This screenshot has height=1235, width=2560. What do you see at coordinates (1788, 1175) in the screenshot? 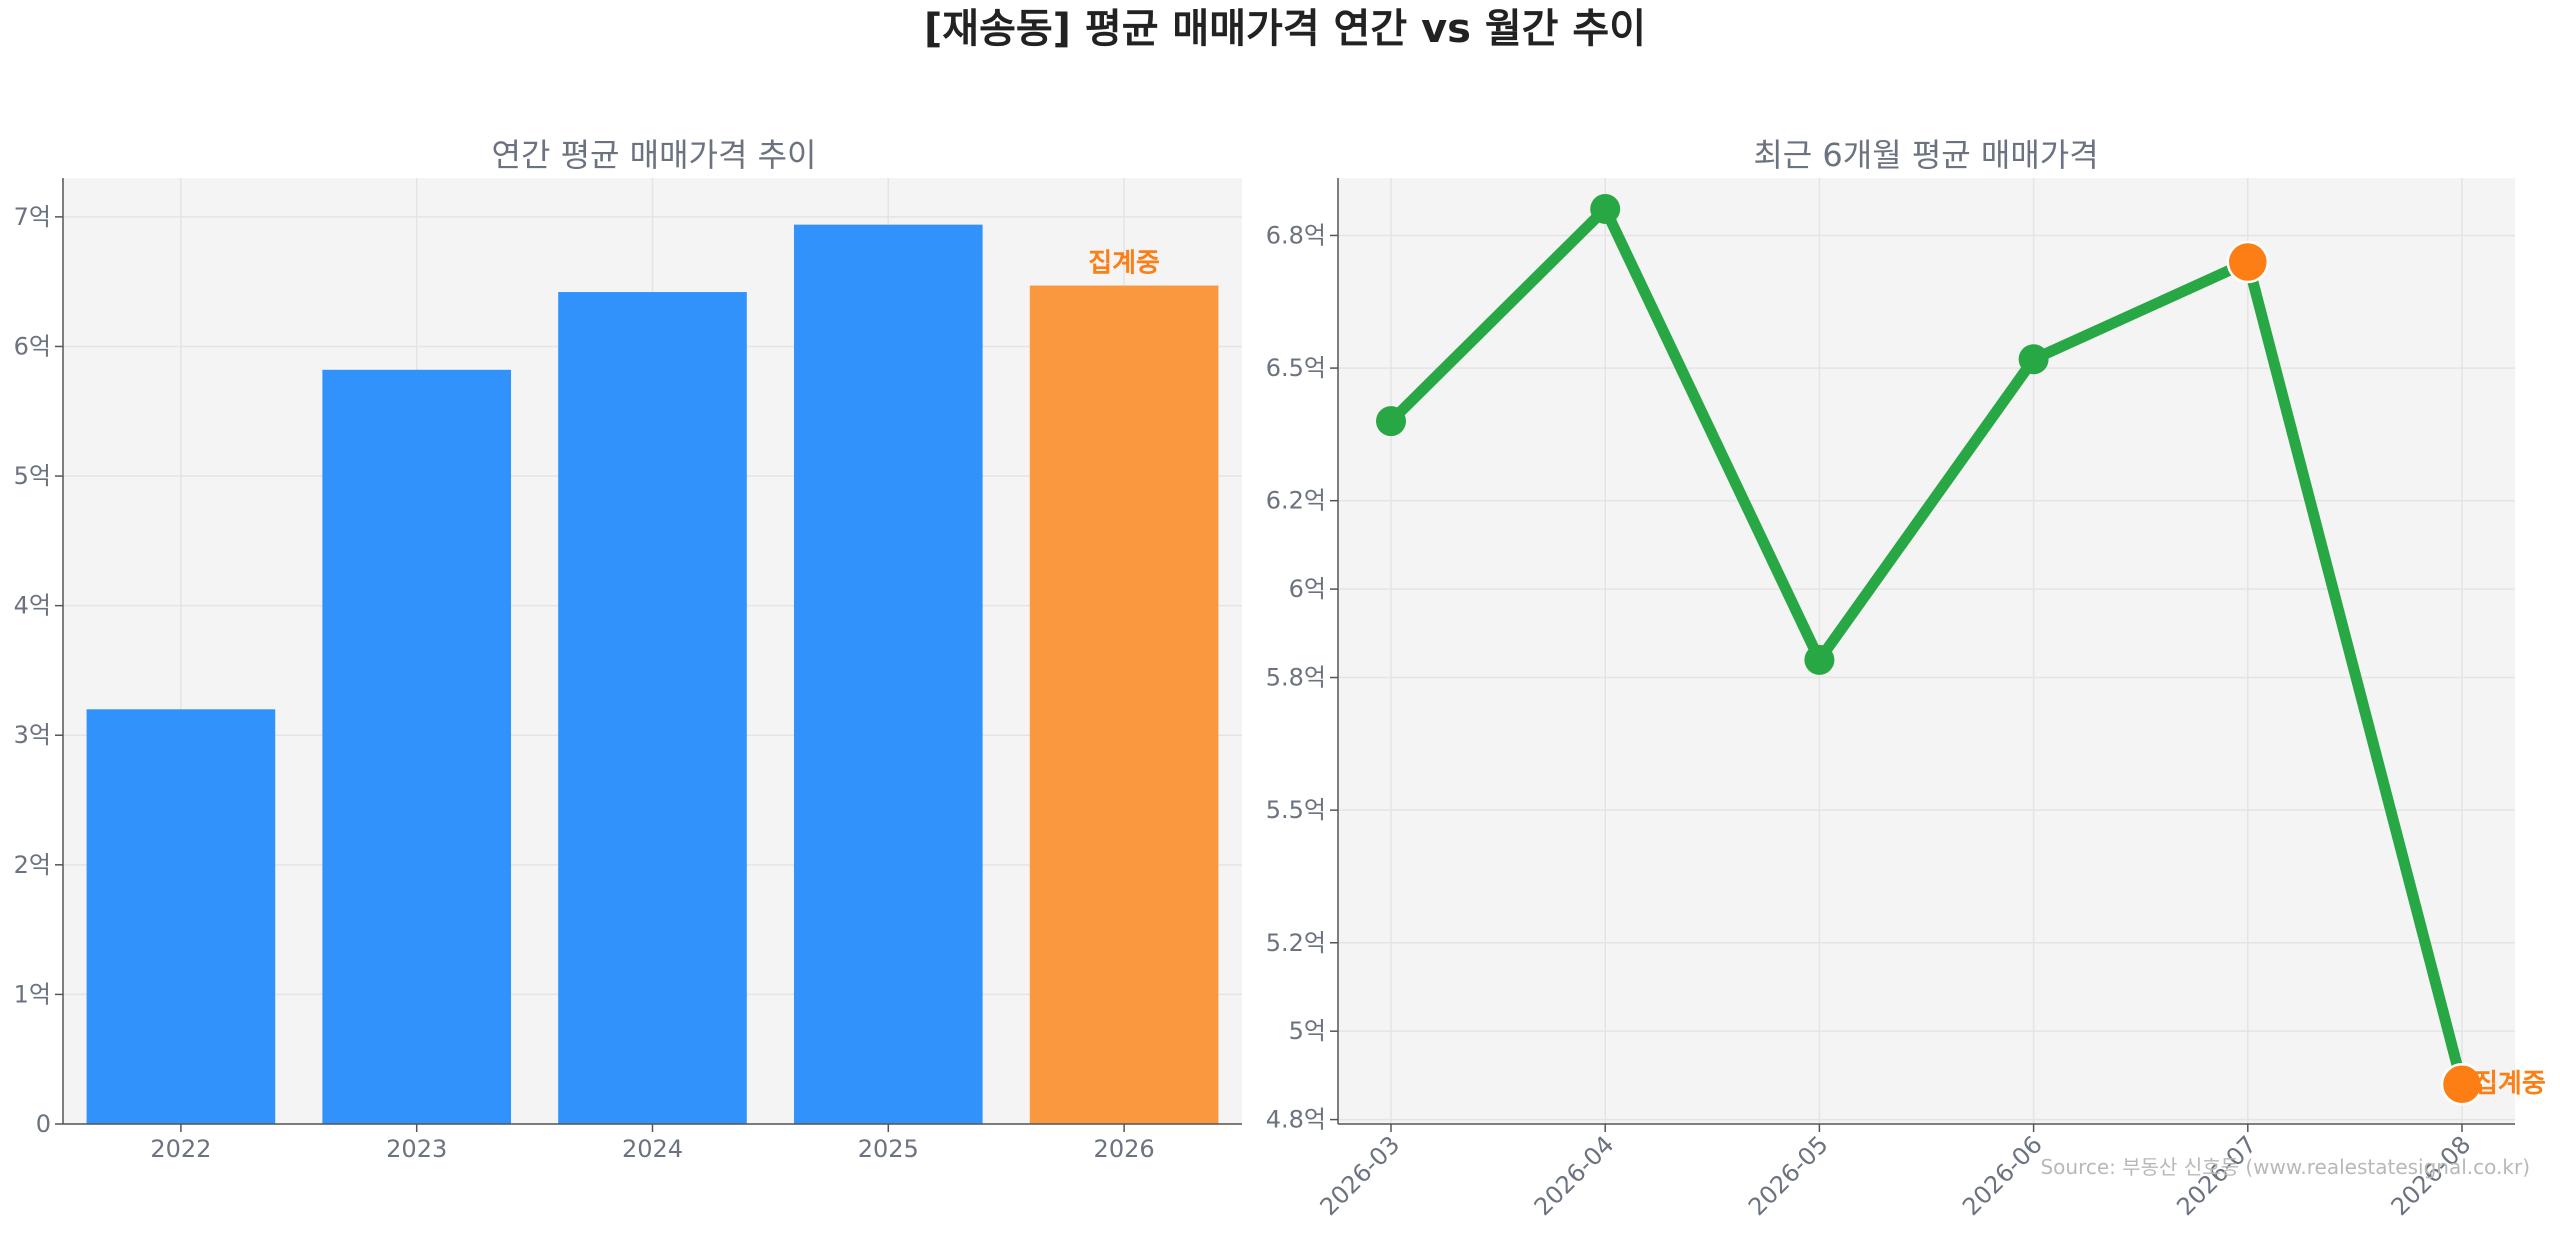
I see `line-x-tick-label: 2026-05` at bounding box center [1788, 1175].